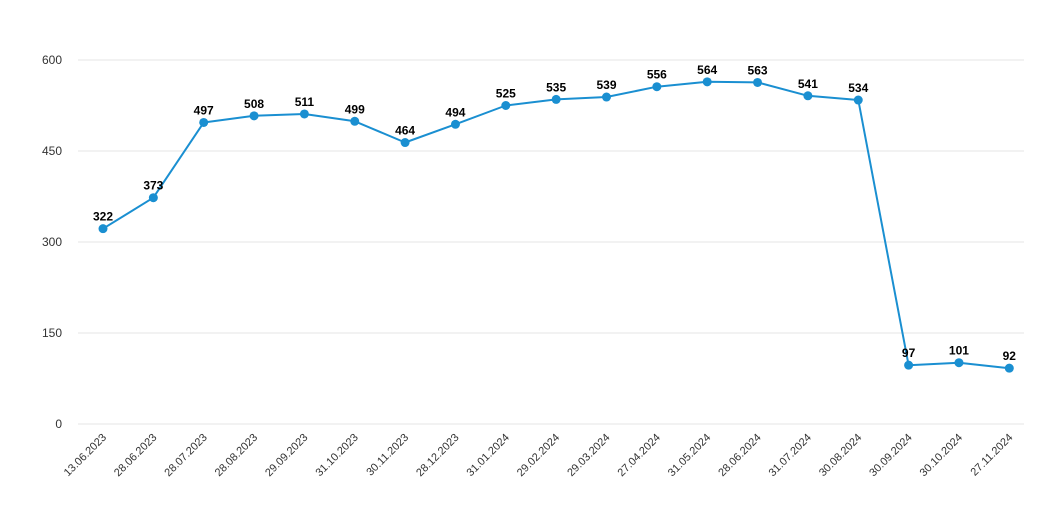  Describe the element at coordinates (639, 455) in the screenshot. I see `x-tick-label: 27.04.2024` at that location.